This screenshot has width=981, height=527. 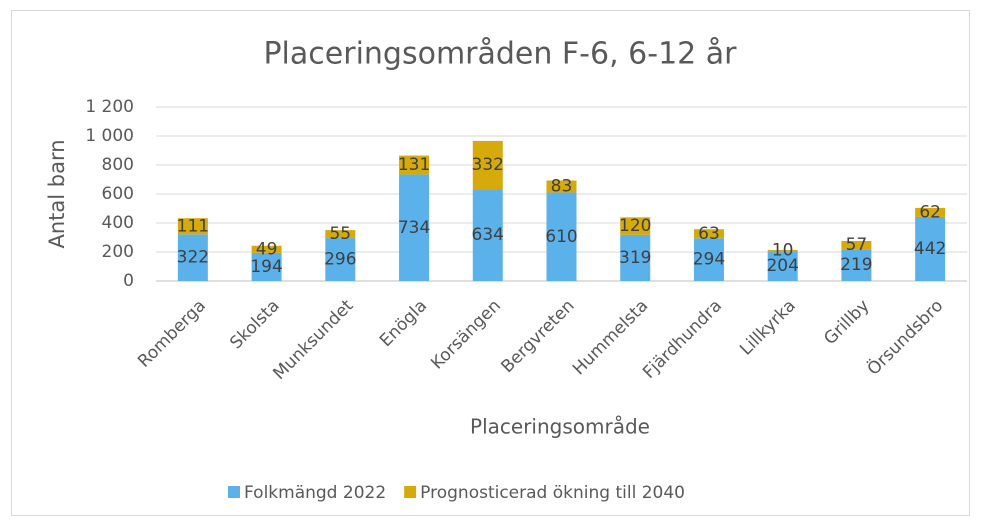 I want to click on data-label: 131, so click(x=414, y=165).